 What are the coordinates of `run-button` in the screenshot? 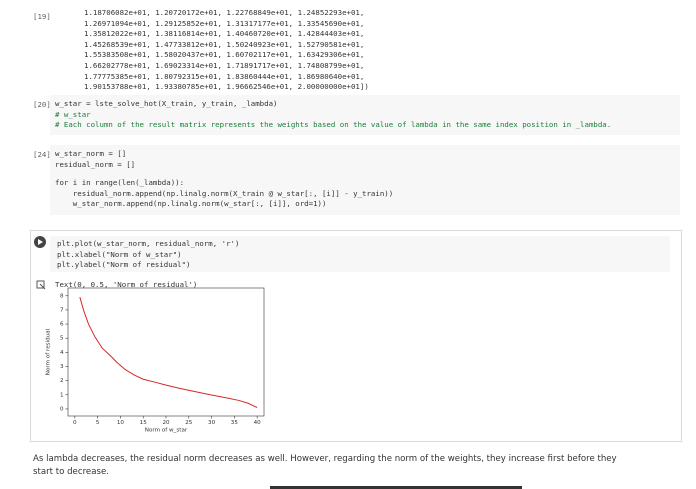 It's located at (40, 242).